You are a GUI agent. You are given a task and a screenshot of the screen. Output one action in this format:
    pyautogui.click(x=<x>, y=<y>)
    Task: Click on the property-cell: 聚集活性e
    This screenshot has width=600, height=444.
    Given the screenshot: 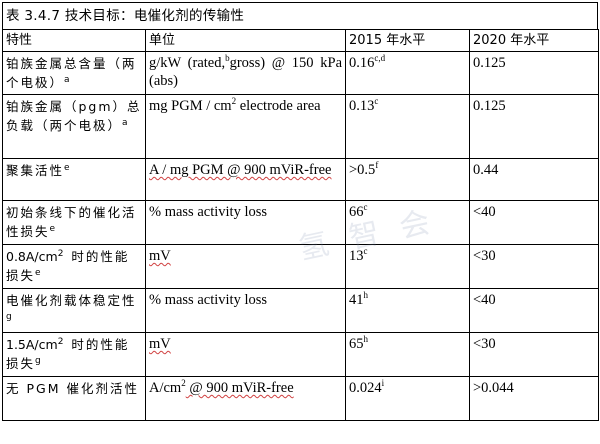 What is the action you would take?
    pyautogui.click(x=74, y=179)
    